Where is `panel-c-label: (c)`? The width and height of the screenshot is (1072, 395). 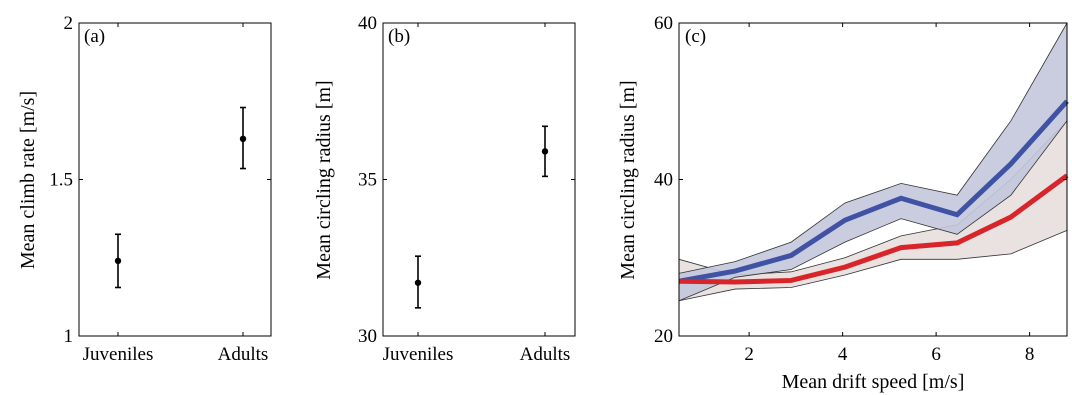
panel-c-label: (c) is located at coordinates (695, 36).